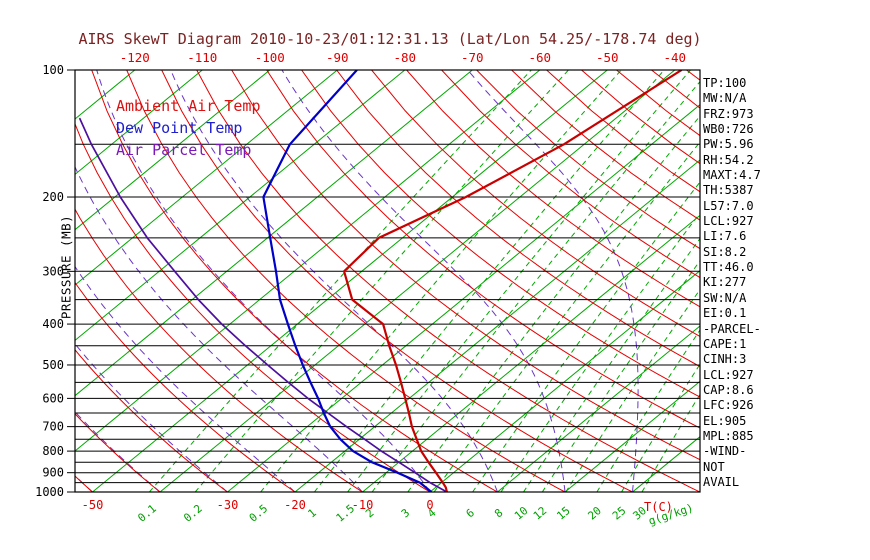 The height and width of the screenshot is (560, 870). Describe the element at coordinates (728, 435) in the screenshot. I see `stat-line: MPL:885` at that location.